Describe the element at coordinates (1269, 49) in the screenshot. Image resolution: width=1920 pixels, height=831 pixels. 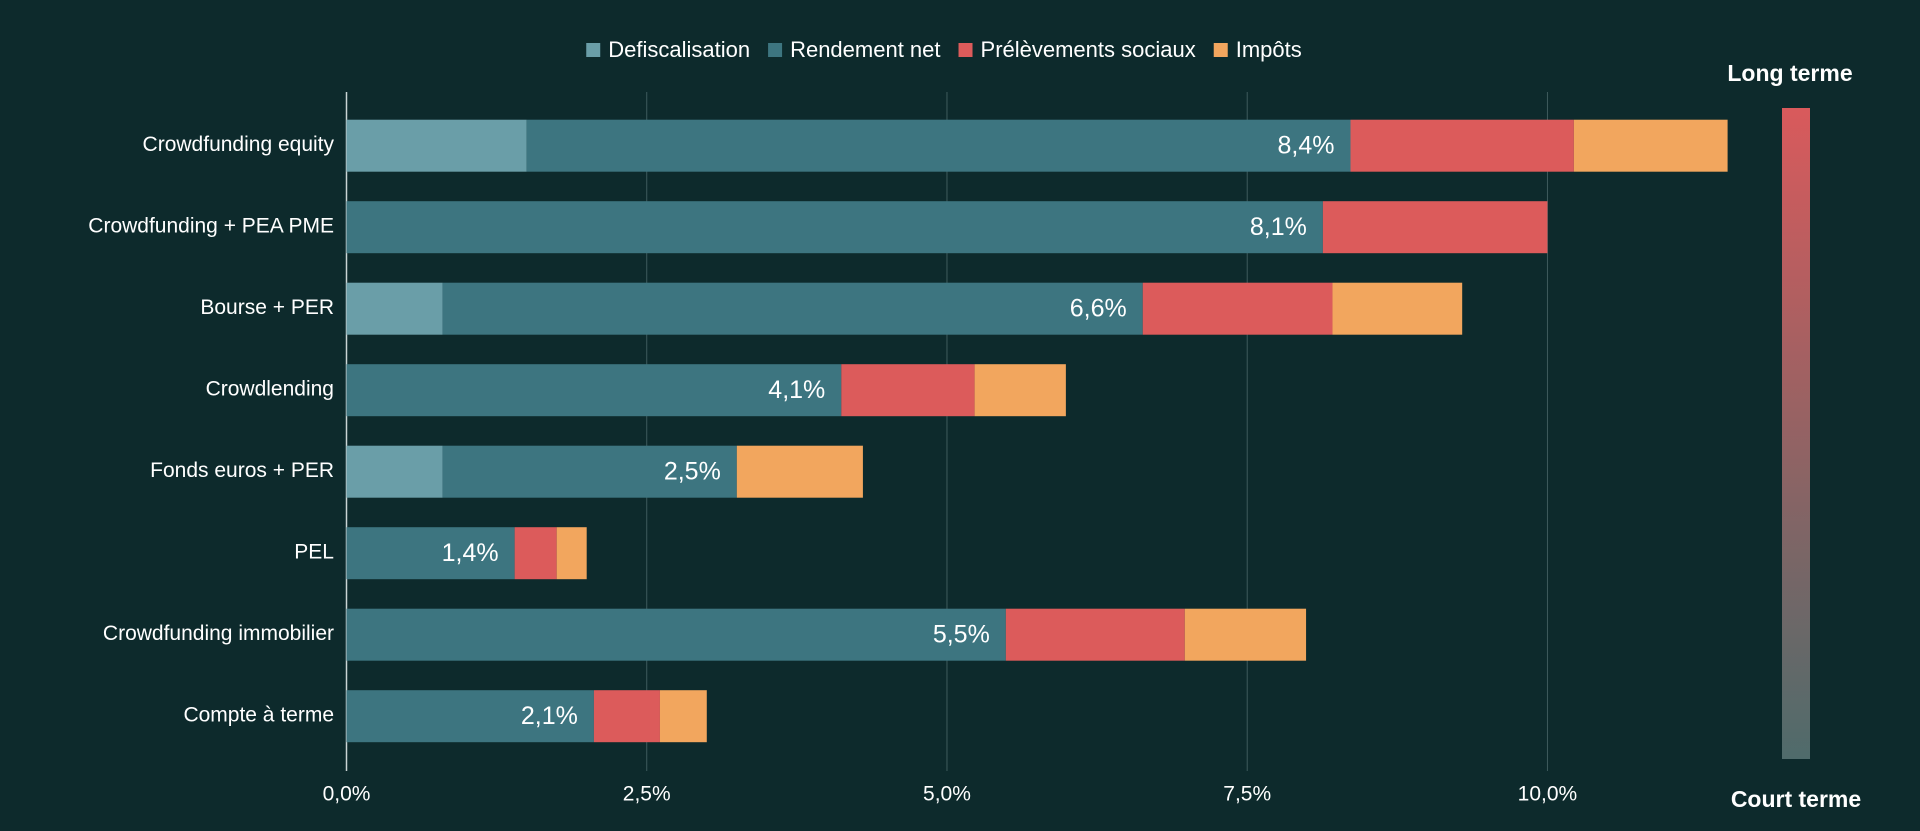
I see `legend-label: Impôts` at that location.